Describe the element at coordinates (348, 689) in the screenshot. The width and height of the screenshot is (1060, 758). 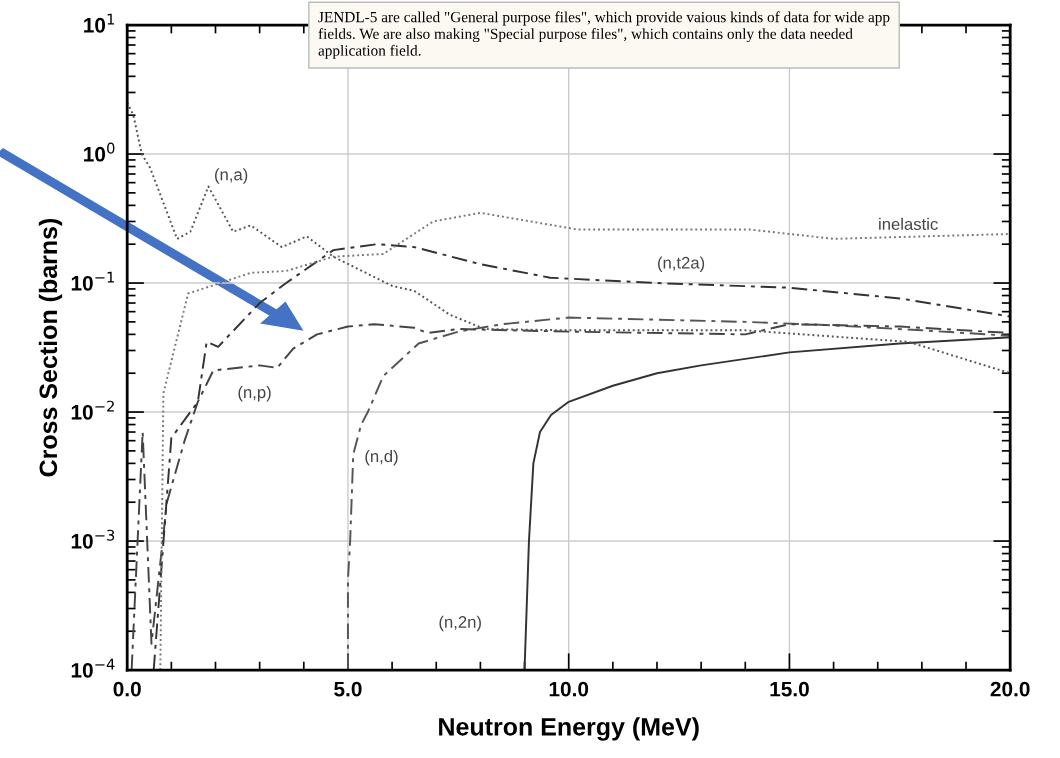
I see `x-tick-label: 5.0` at that location.